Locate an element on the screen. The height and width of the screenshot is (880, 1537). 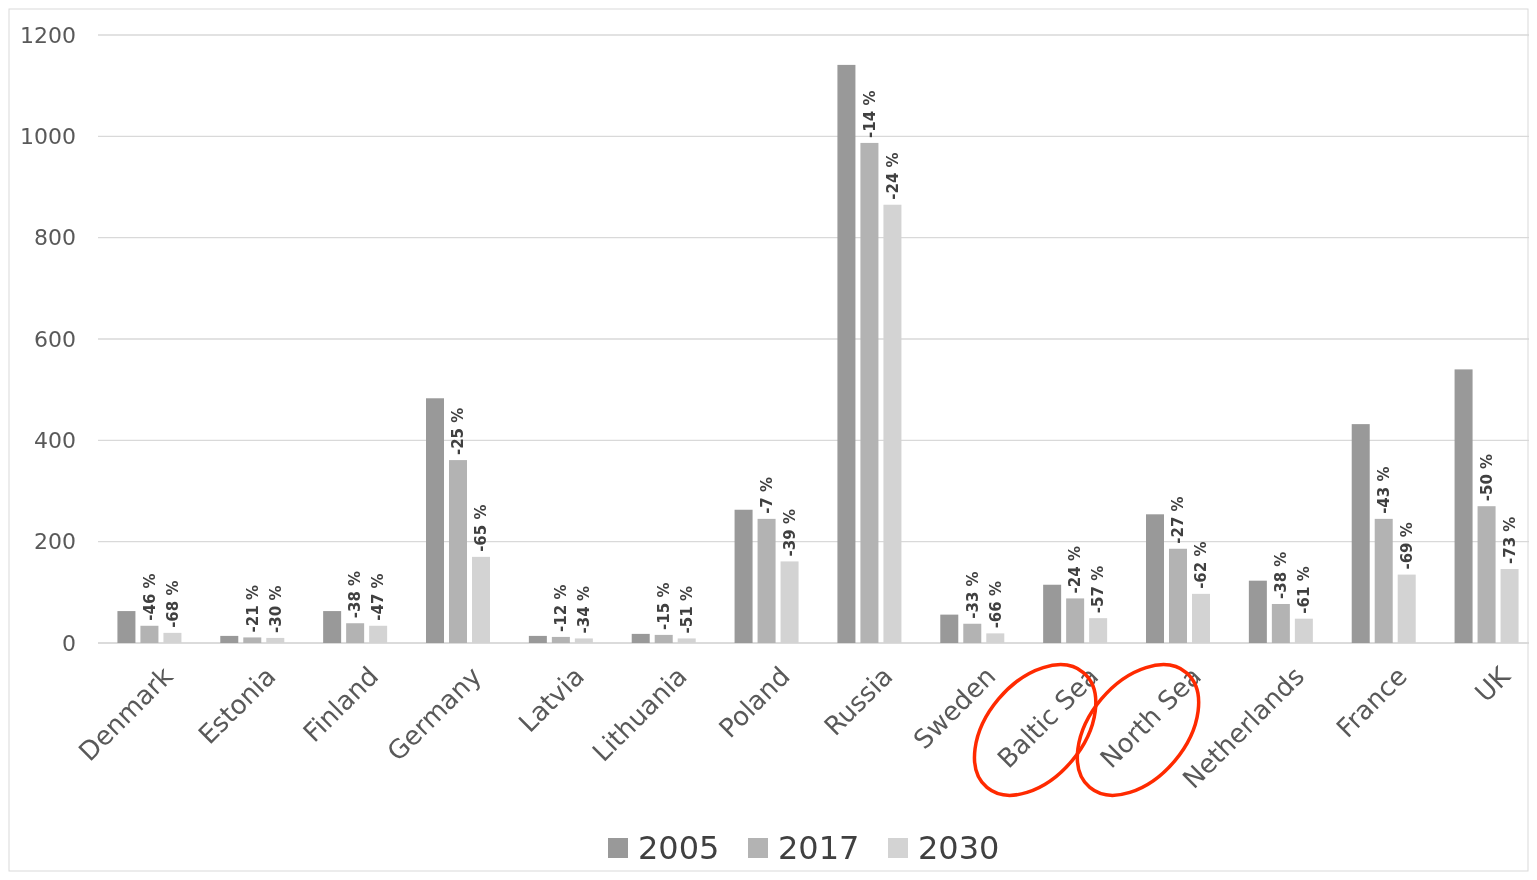
x-tick-label: UK is located at coordinates (1492, 684).